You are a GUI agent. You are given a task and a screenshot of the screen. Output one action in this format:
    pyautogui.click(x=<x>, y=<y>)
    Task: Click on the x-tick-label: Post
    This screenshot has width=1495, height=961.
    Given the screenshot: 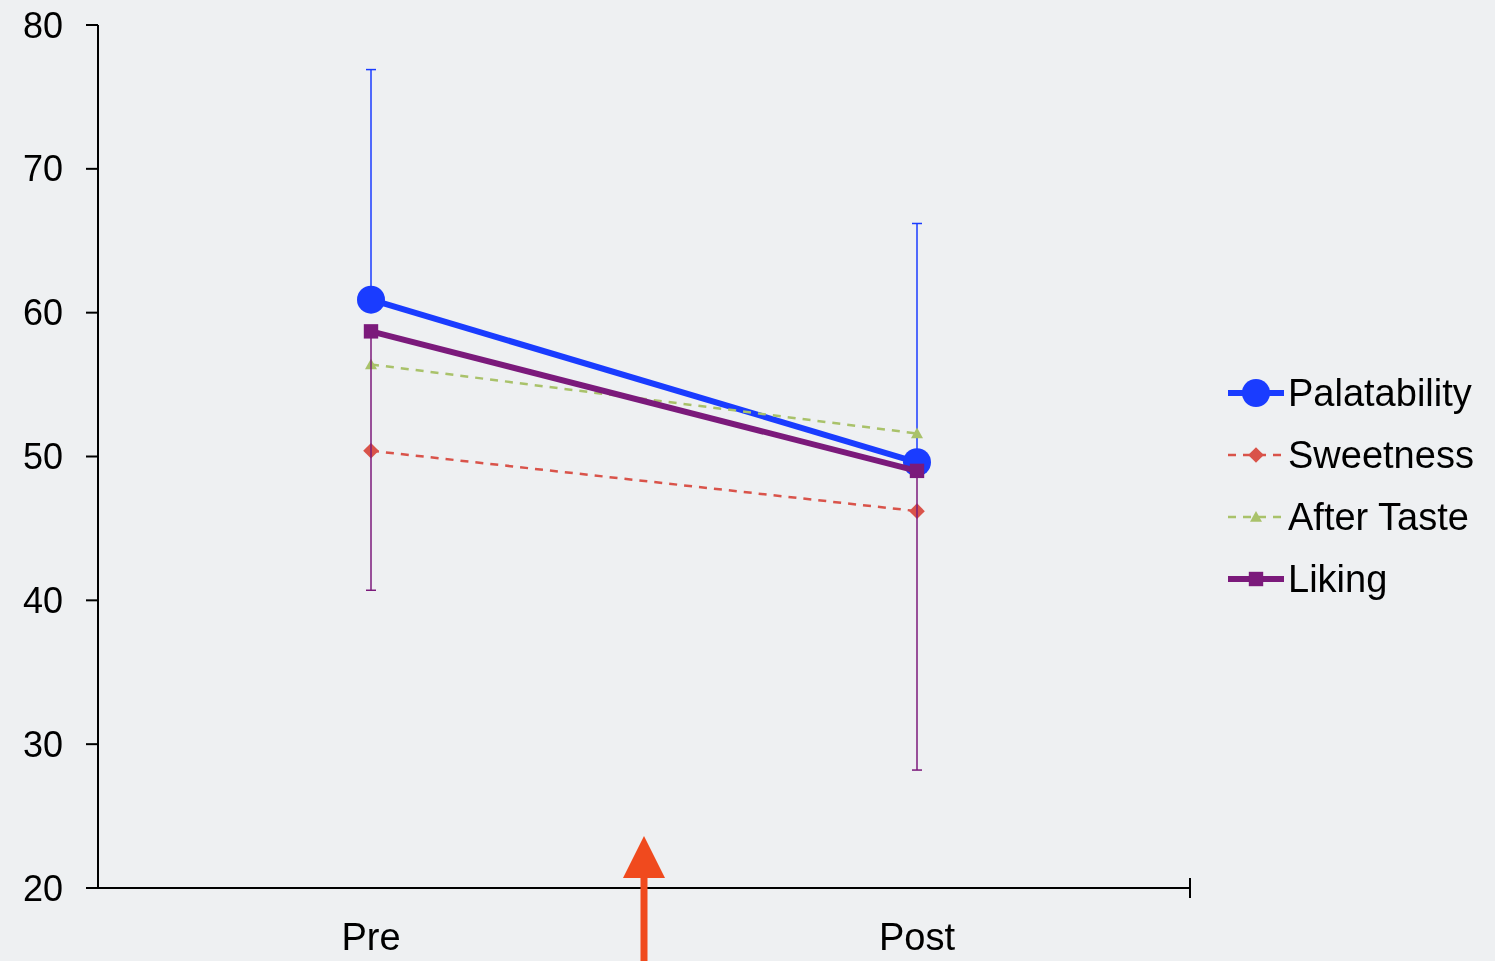 What is the action you would take?
    pyautogui.click(x=917, y=937)
    